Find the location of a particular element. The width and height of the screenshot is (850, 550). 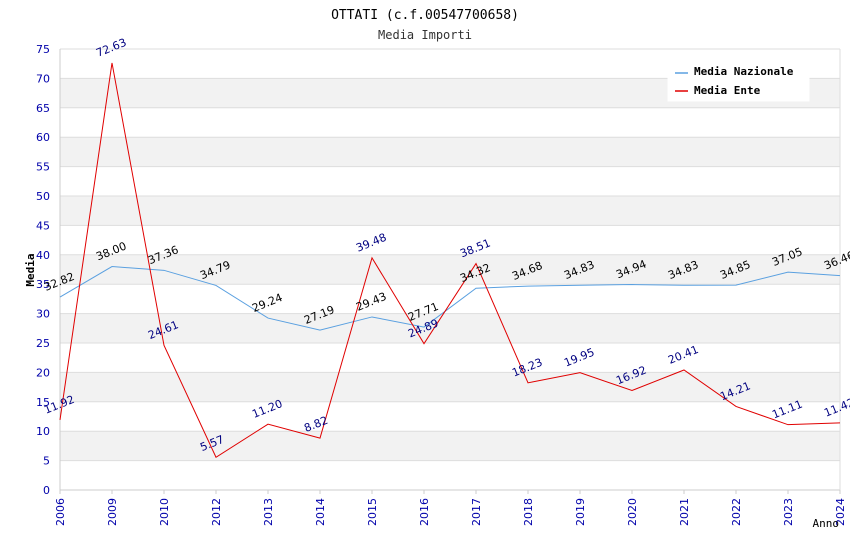

y-tick-label: 50 is located at coordinates (43, 196).